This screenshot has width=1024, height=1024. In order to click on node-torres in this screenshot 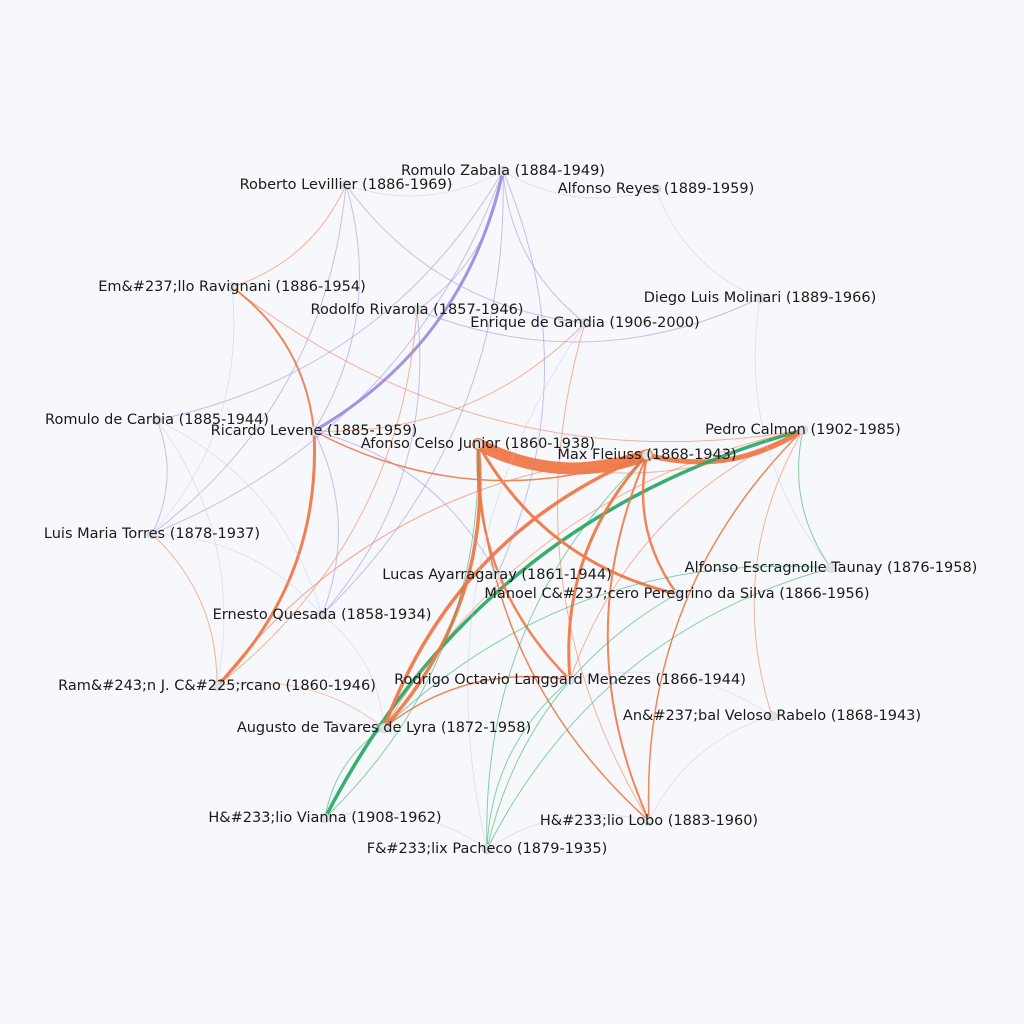, I will do `click(152, 534)`.